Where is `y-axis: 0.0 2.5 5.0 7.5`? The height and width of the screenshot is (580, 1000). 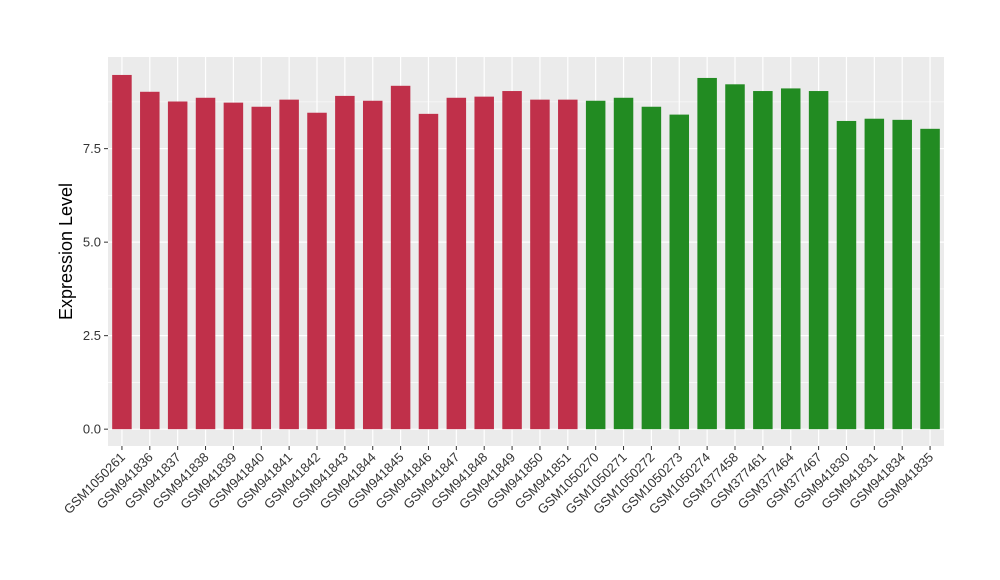
y-axis: 0.0 2.5 5.0 7.5 is located at coordinates (95, 289).